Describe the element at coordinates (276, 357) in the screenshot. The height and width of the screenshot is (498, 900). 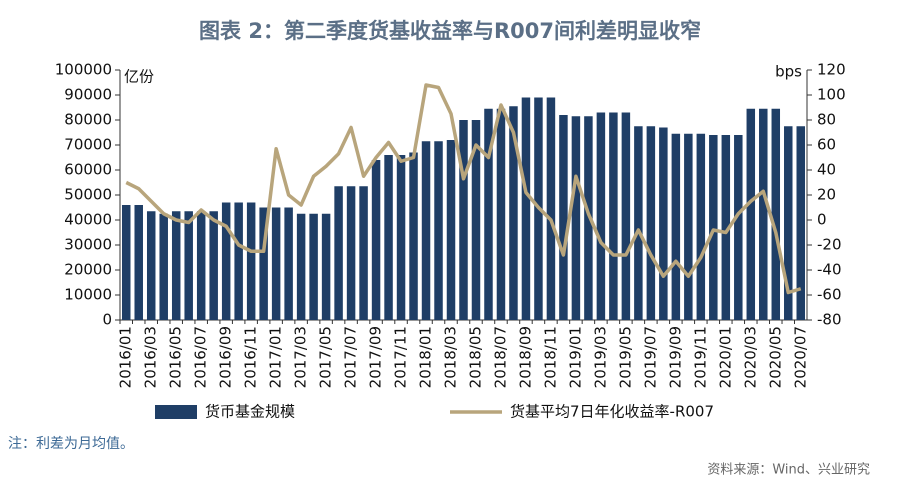
I see `x-tick-label: 2017/01` at that location.